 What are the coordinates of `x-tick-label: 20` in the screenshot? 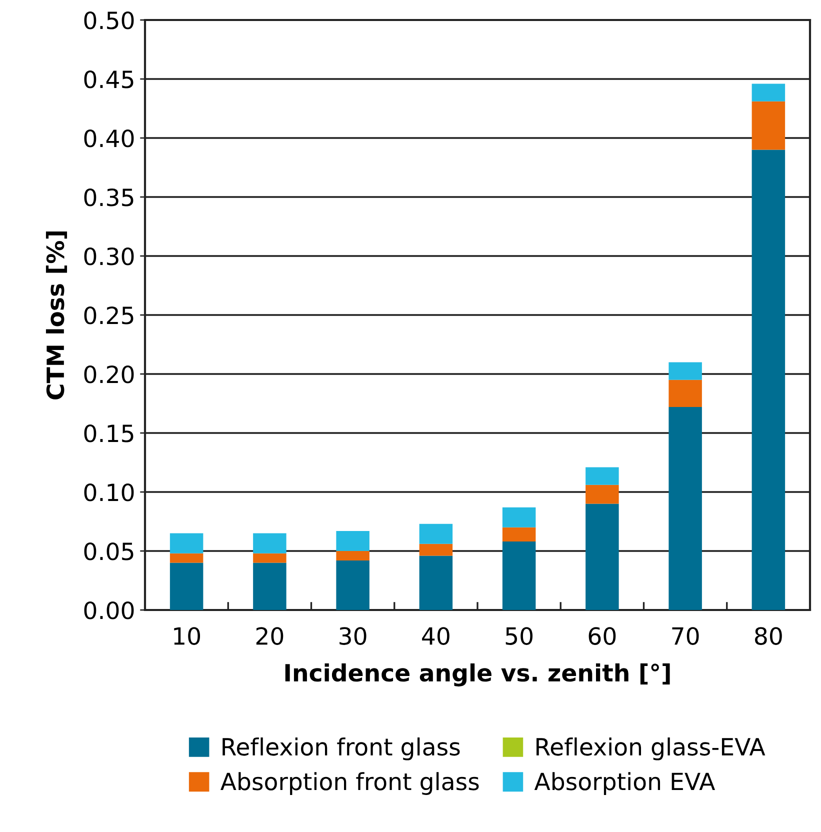 It's located at (270, 636).